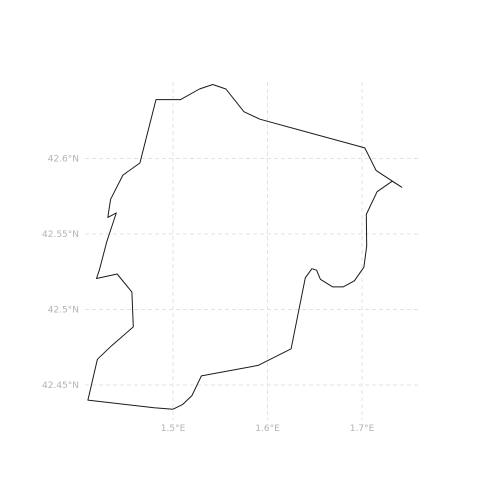 This screenshot has width=504, height=504. What do you see at coordinates (63, 160) in the screenshot?
I see `lat-tick-label: 42.6°N` at bounding box center [63, 160].